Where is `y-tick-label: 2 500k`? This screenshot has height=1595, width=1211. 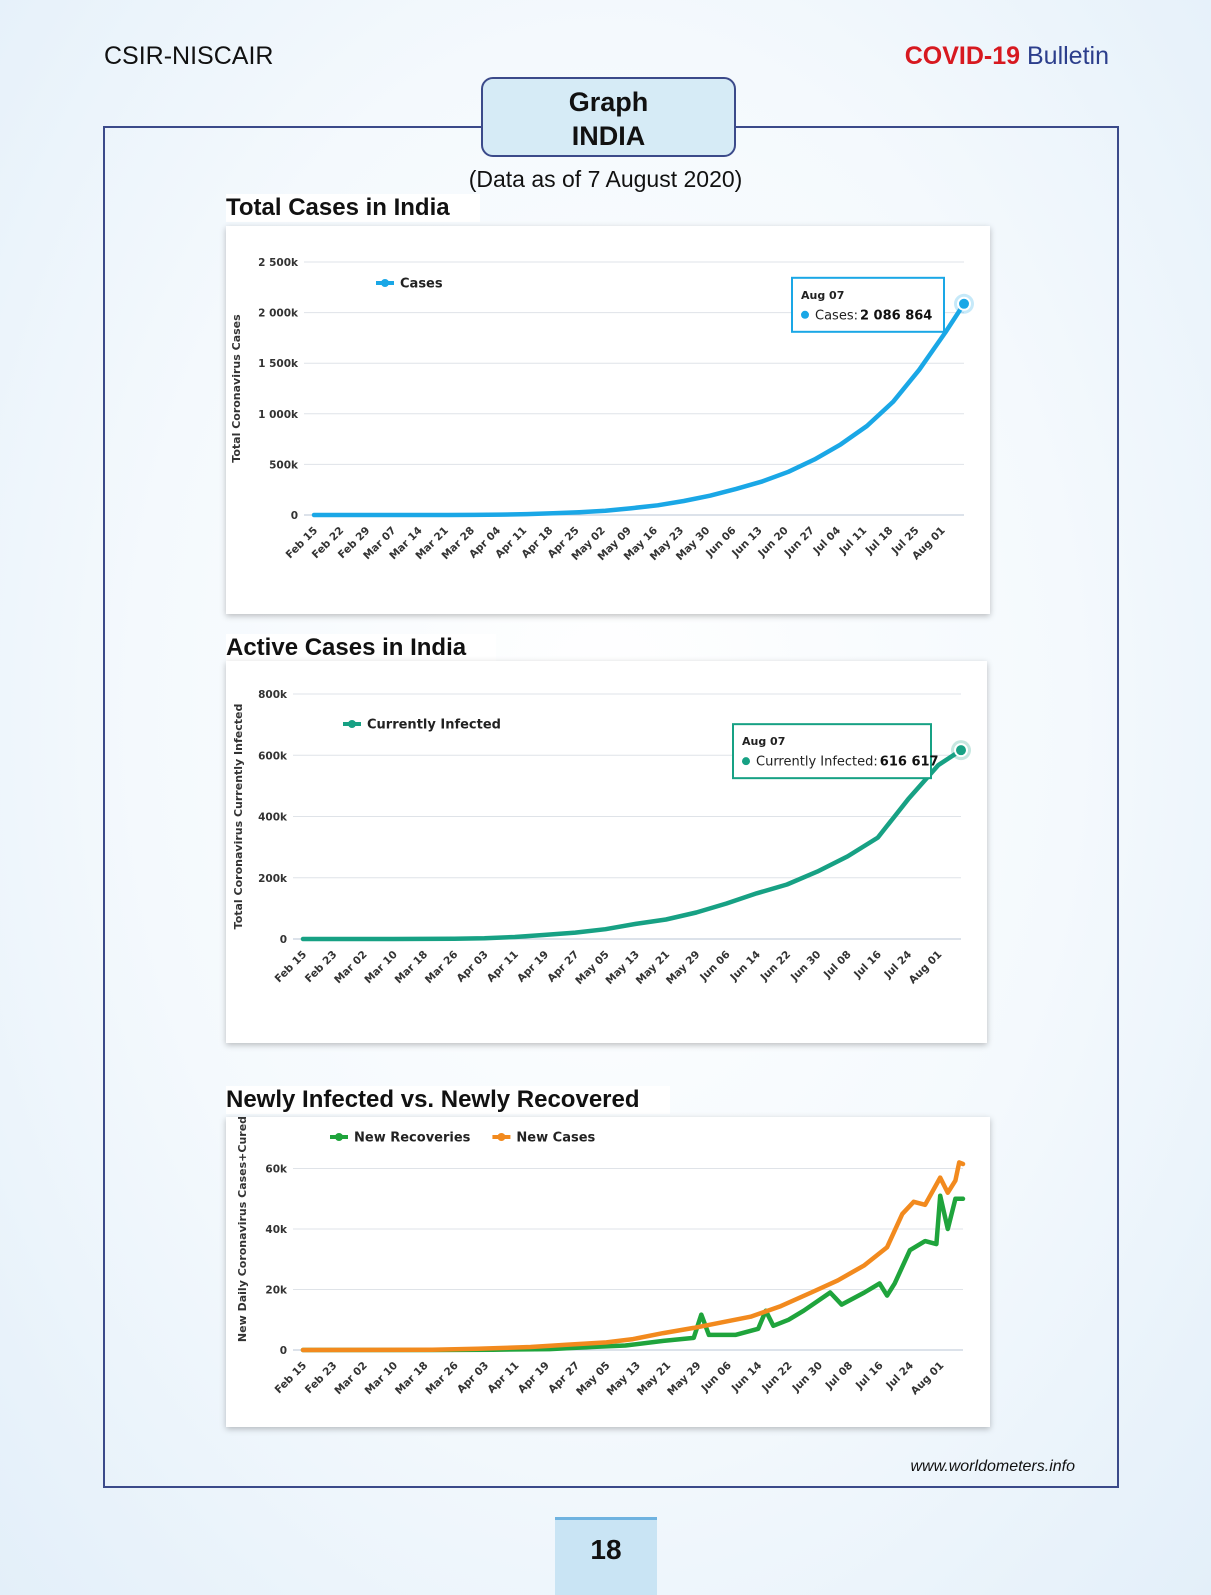
y-tick-label: 2 500k is located at coordinates (278, 263).